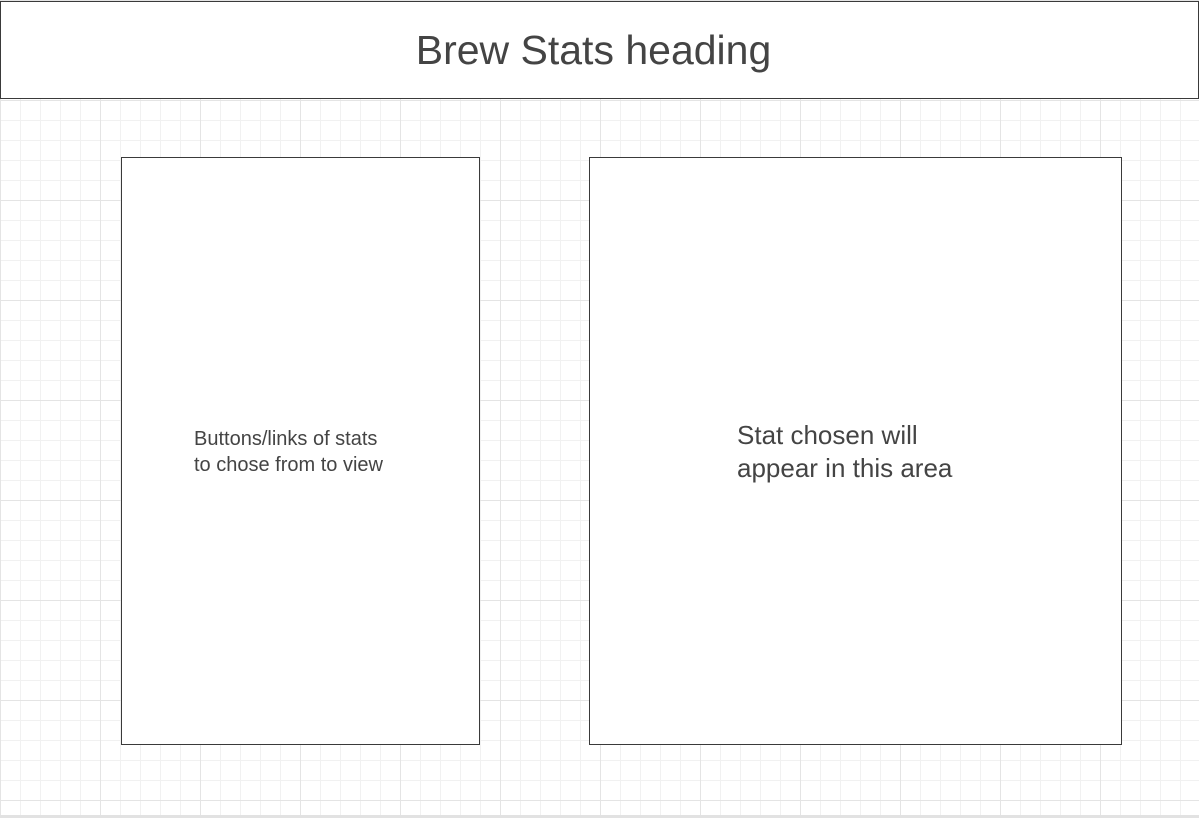 This screenshot has width=1199, height=818. What do you see at coordinates (599, 816) in the screenshot?
I see `bottom-scroll-edge` at bounding box center [599, 816].